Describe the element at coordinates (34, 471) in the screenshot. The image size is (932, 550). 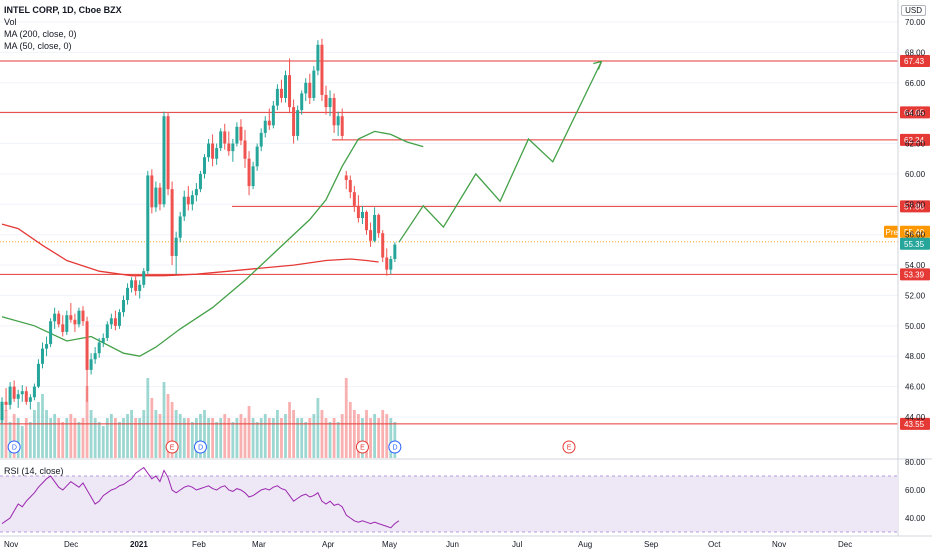
I see `rsi-indicator-label: RSI (14, close)` at that location.